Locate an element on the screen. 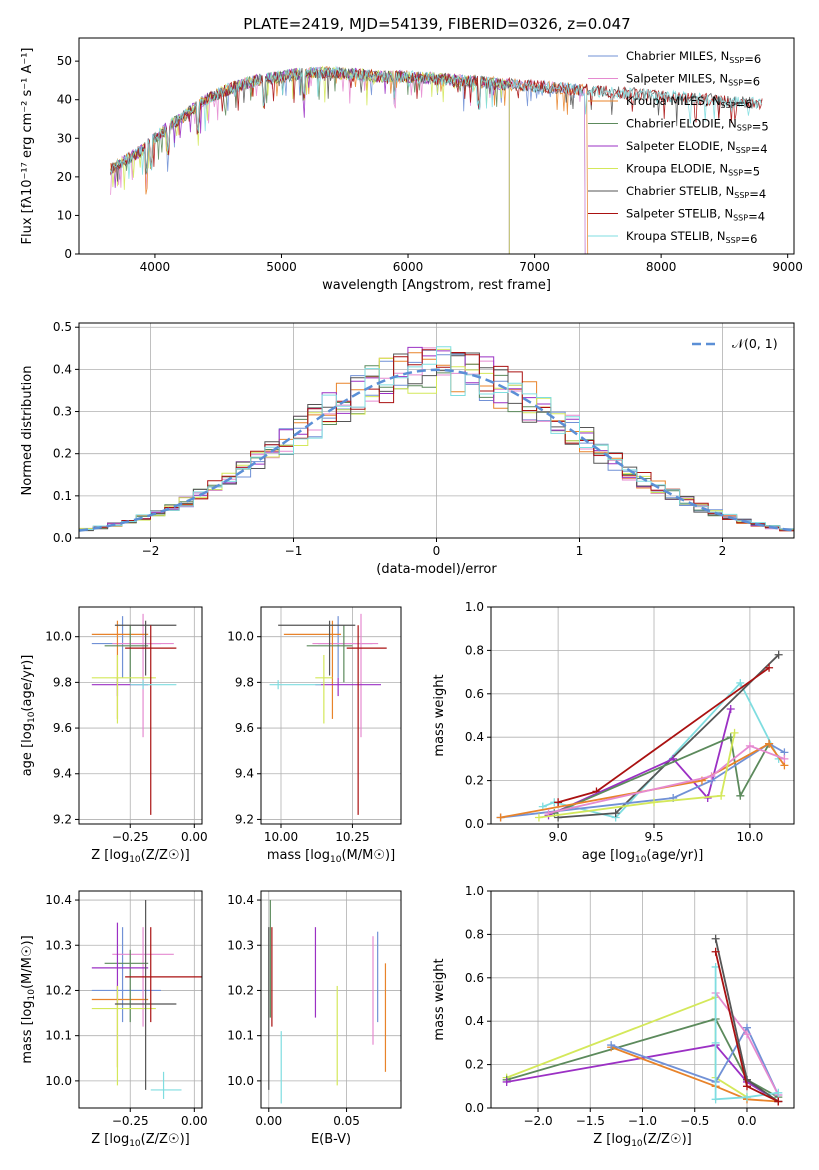  y-tick-label: 9.8 is located at coordinates (62, 682).